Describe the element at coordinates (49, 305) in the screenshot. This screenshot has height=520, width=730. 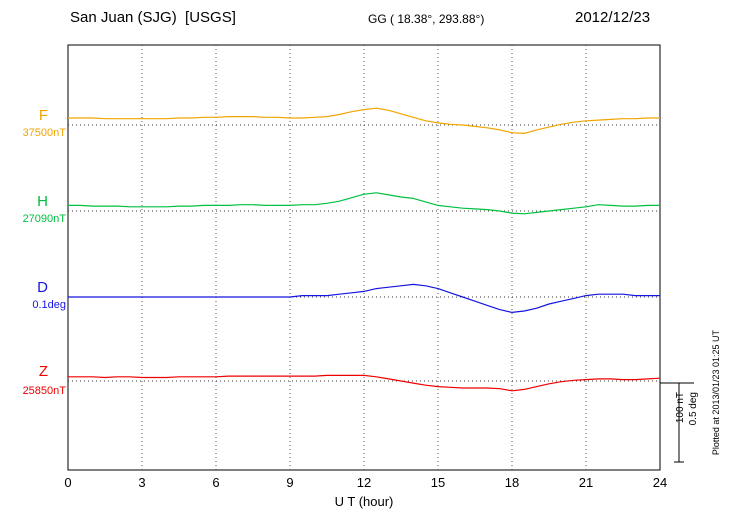
I see `series-baseline-D: 0.1deg` at that location.